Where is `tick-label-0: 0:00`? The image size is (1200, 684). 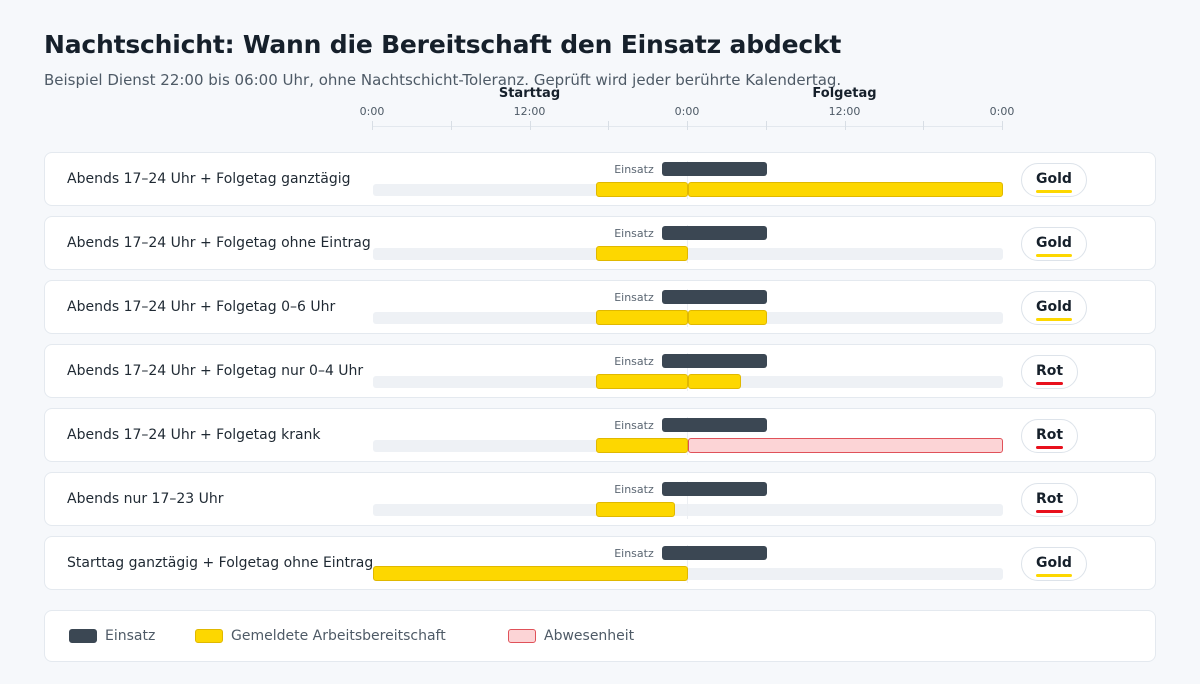 tick-label-0: 0:00 is located at coordinates (372, 111).